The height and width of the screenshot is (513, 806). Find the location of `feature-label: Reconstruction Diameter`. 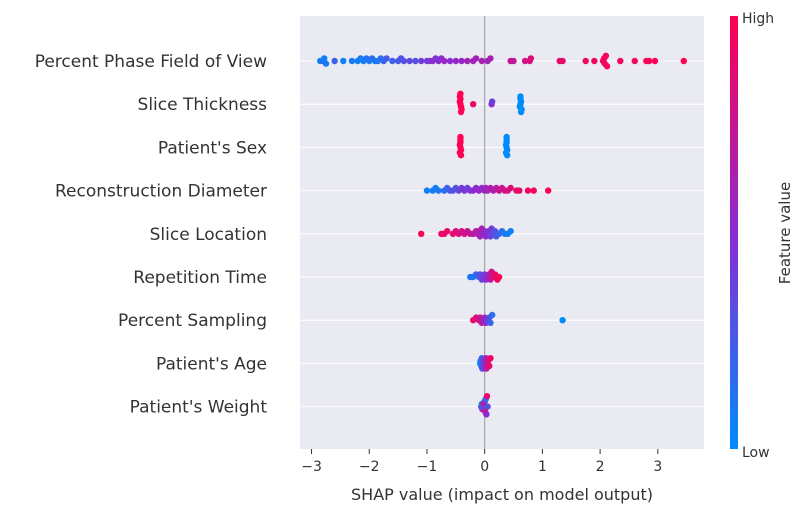

feature-label: Reconstruction Diameter is located at coordinates (161, 192).